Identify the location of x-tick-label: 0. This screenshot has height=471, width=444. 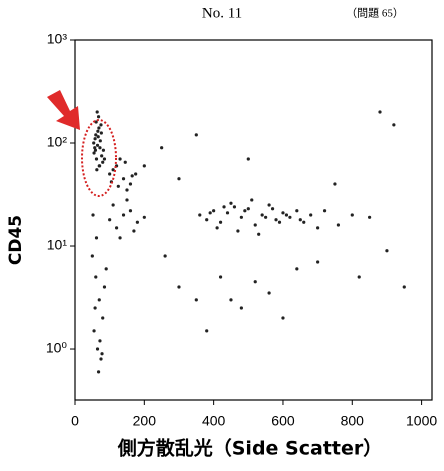
(75, 421).